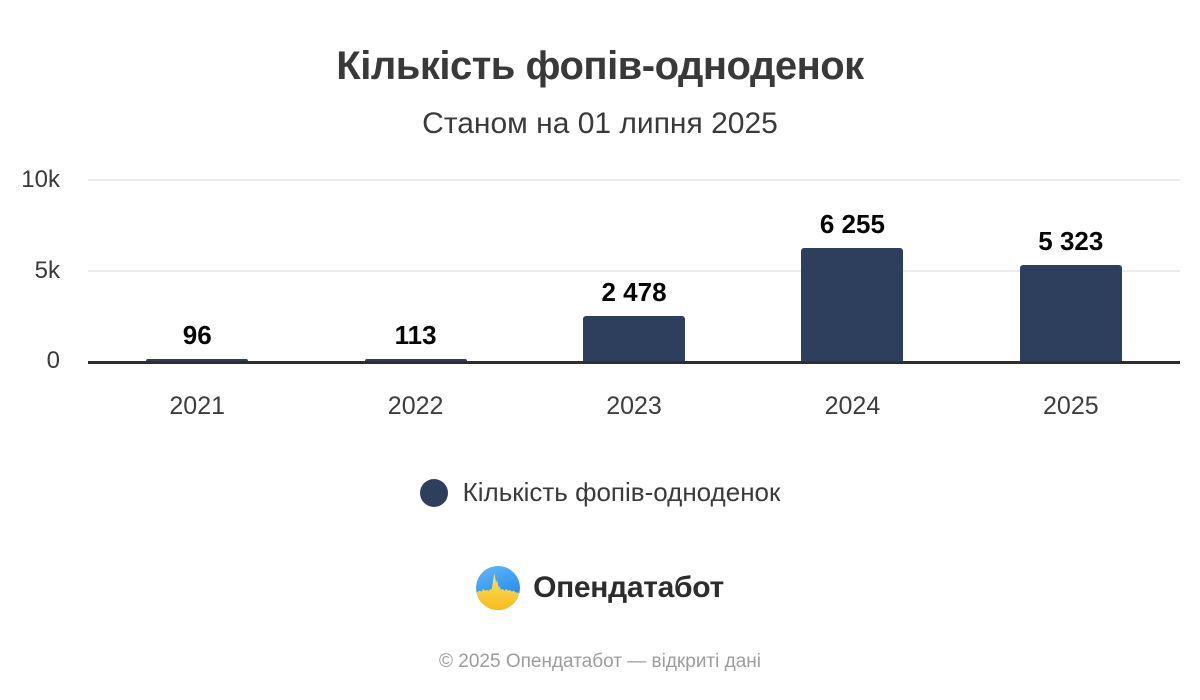  Describe the element at coordinates (1071, 241) in the screenshot. I see `bar-value-label: 5 323` at that location.